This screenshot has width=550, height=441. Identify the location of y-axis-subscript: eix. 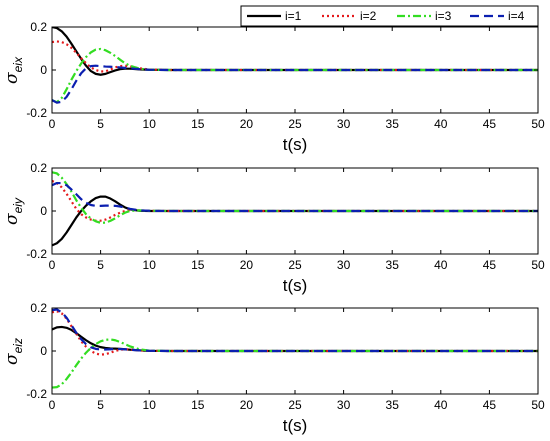
(18, 64).